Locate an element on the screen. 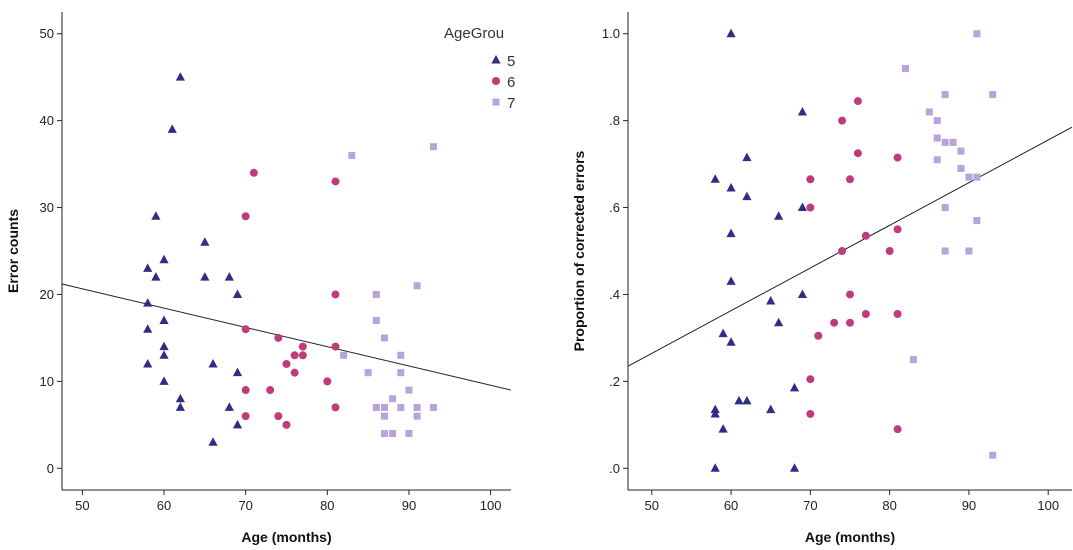  y-tick-label: 10 is located at coordinates (47, 381).